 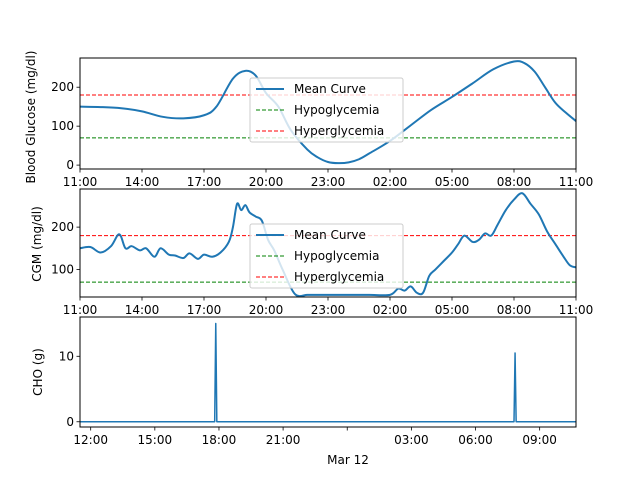 I want to click on x-tick-label-0-4: 23:00, so click(x=328, y=182).